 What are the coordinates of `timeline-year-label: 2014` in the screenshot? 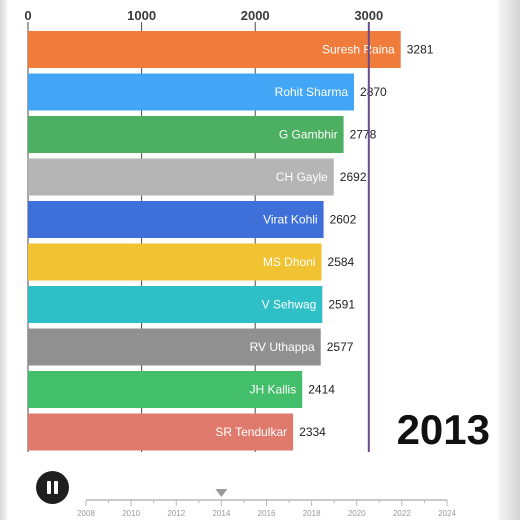 It's located at (221, 513).